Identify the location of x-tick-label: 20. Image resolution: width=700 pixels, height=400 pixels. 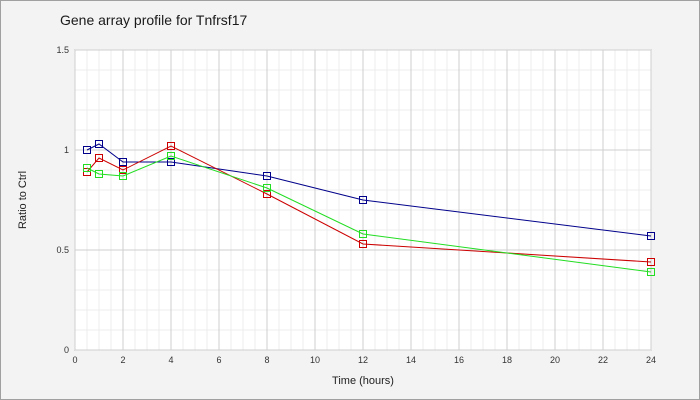
(555, 360).